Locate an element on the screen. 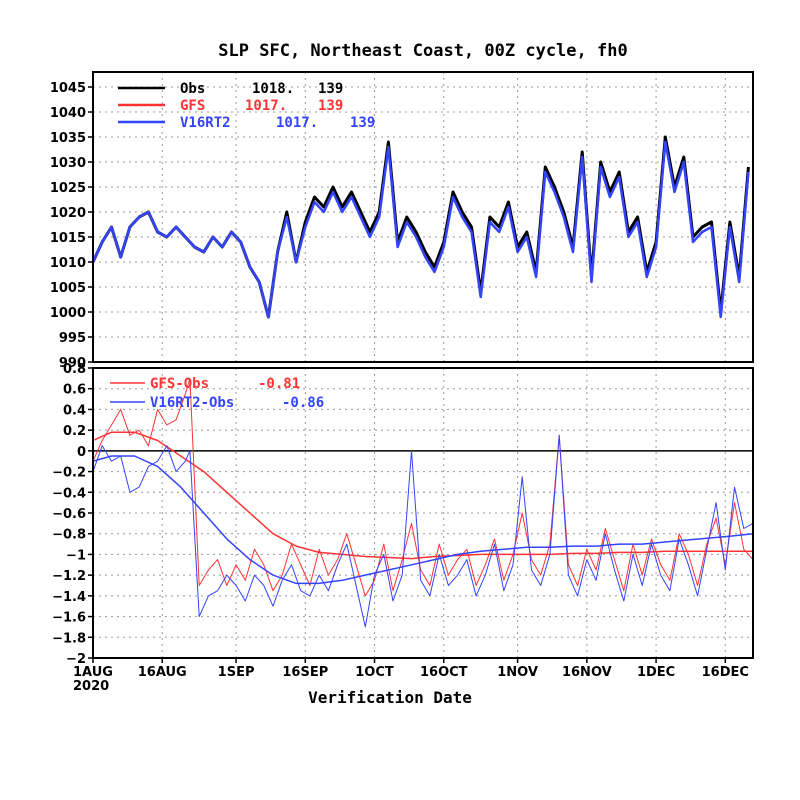 The width and height of the screenshot is (800, 800). bottom-y-tick-label-6: −0.8 is located at coordinates (69, 535).